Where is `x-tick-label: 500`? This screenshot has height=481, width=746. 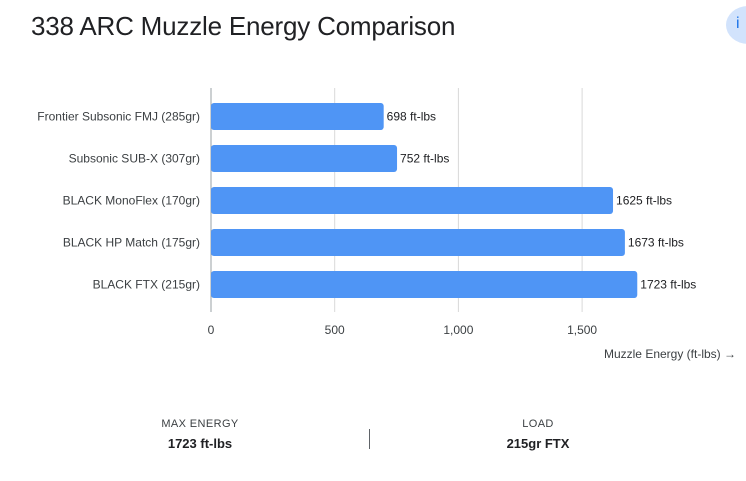
x-tick-label: 500 is located at coordinates (335, 330).